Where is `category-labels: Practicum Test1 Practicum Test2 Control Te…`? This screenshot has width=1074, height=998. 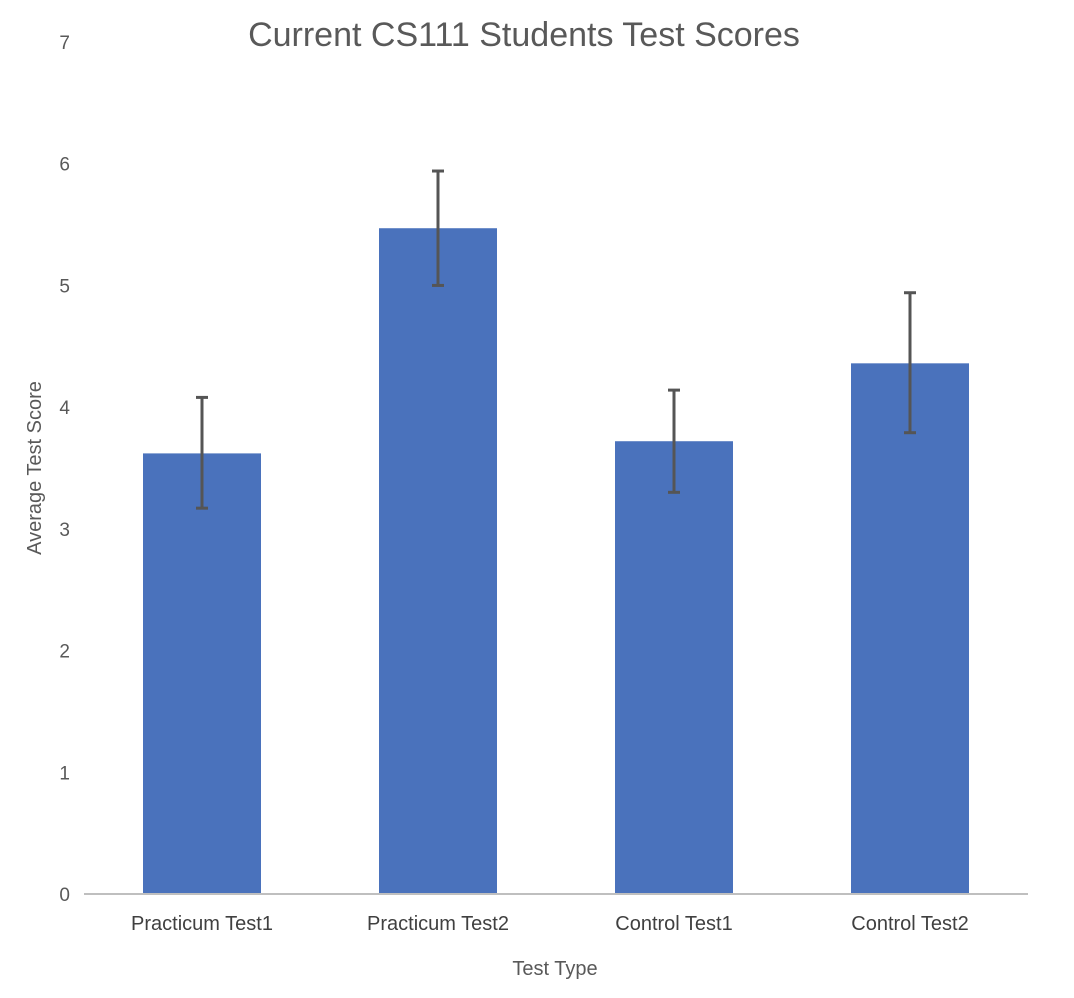 category-labels: Practicum Test1 Practicum Test2 Control Te… is located at coordinates (550, 924).